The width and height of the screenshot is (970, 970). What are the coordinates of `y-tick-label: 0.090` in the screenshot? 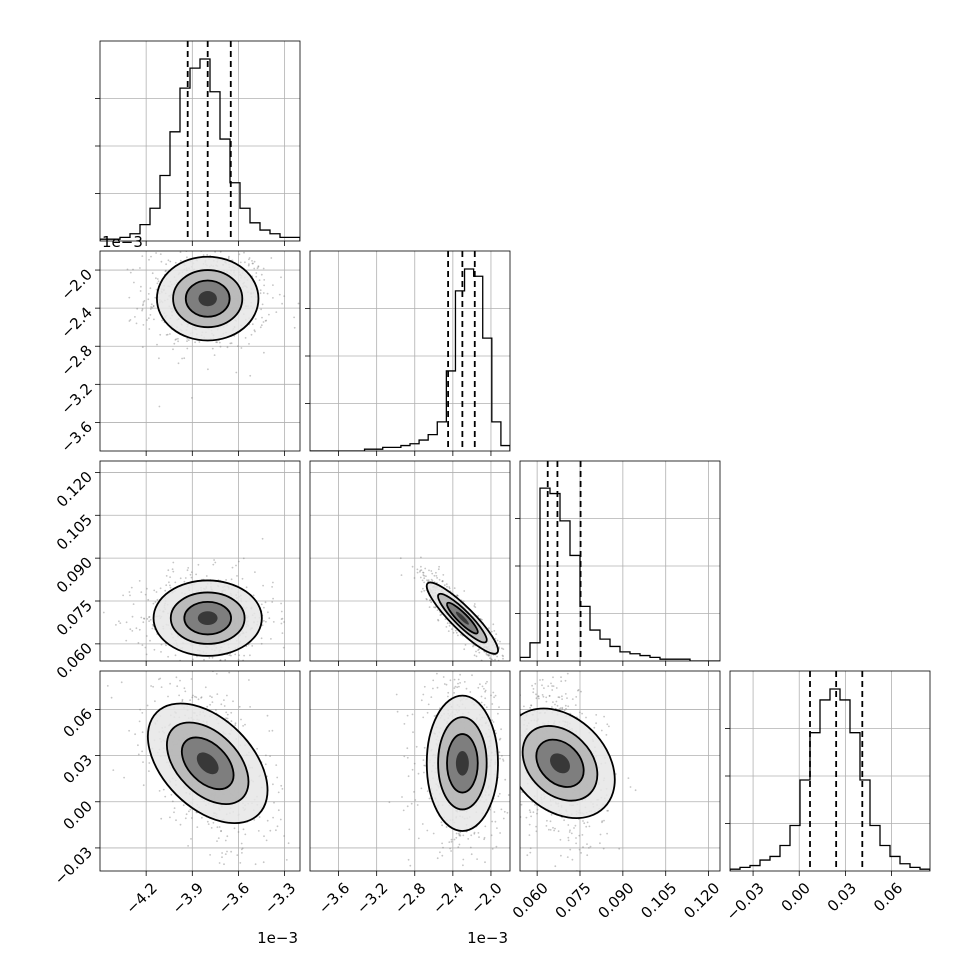 It's located at (74, 574).